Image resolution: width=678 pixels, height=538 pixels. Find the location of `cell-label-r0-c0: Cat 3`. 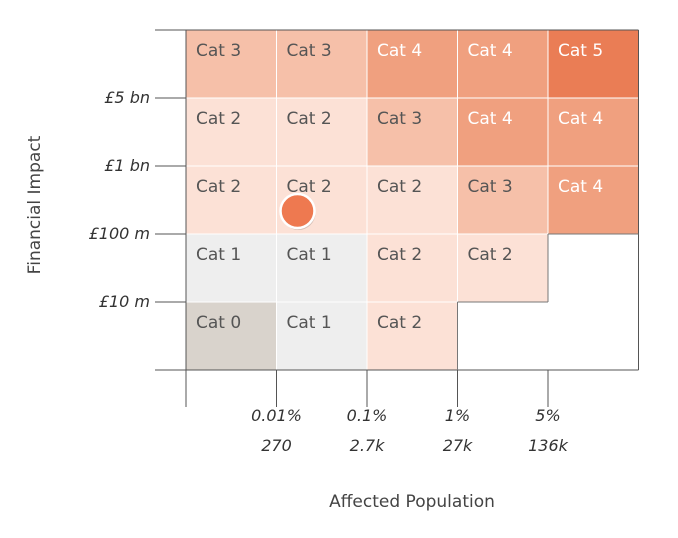

cell-label-r0-c0: Cat 3 is located at coordinates (218, 51).